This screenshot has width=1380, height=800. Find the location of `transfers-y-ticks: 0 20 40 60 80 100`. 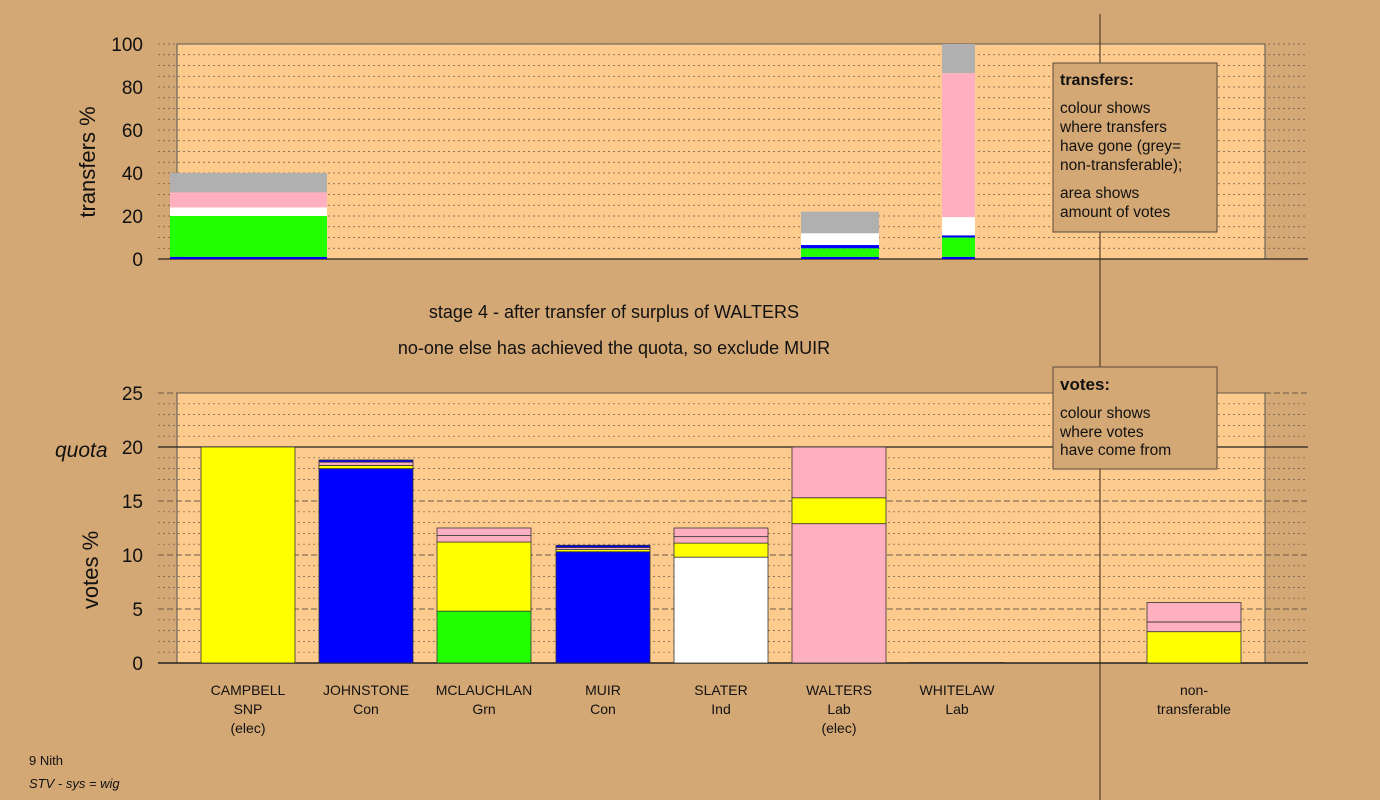

transfers-y-ticks: 0 20 40 60 80 100 is located at coordinates (127, 153).